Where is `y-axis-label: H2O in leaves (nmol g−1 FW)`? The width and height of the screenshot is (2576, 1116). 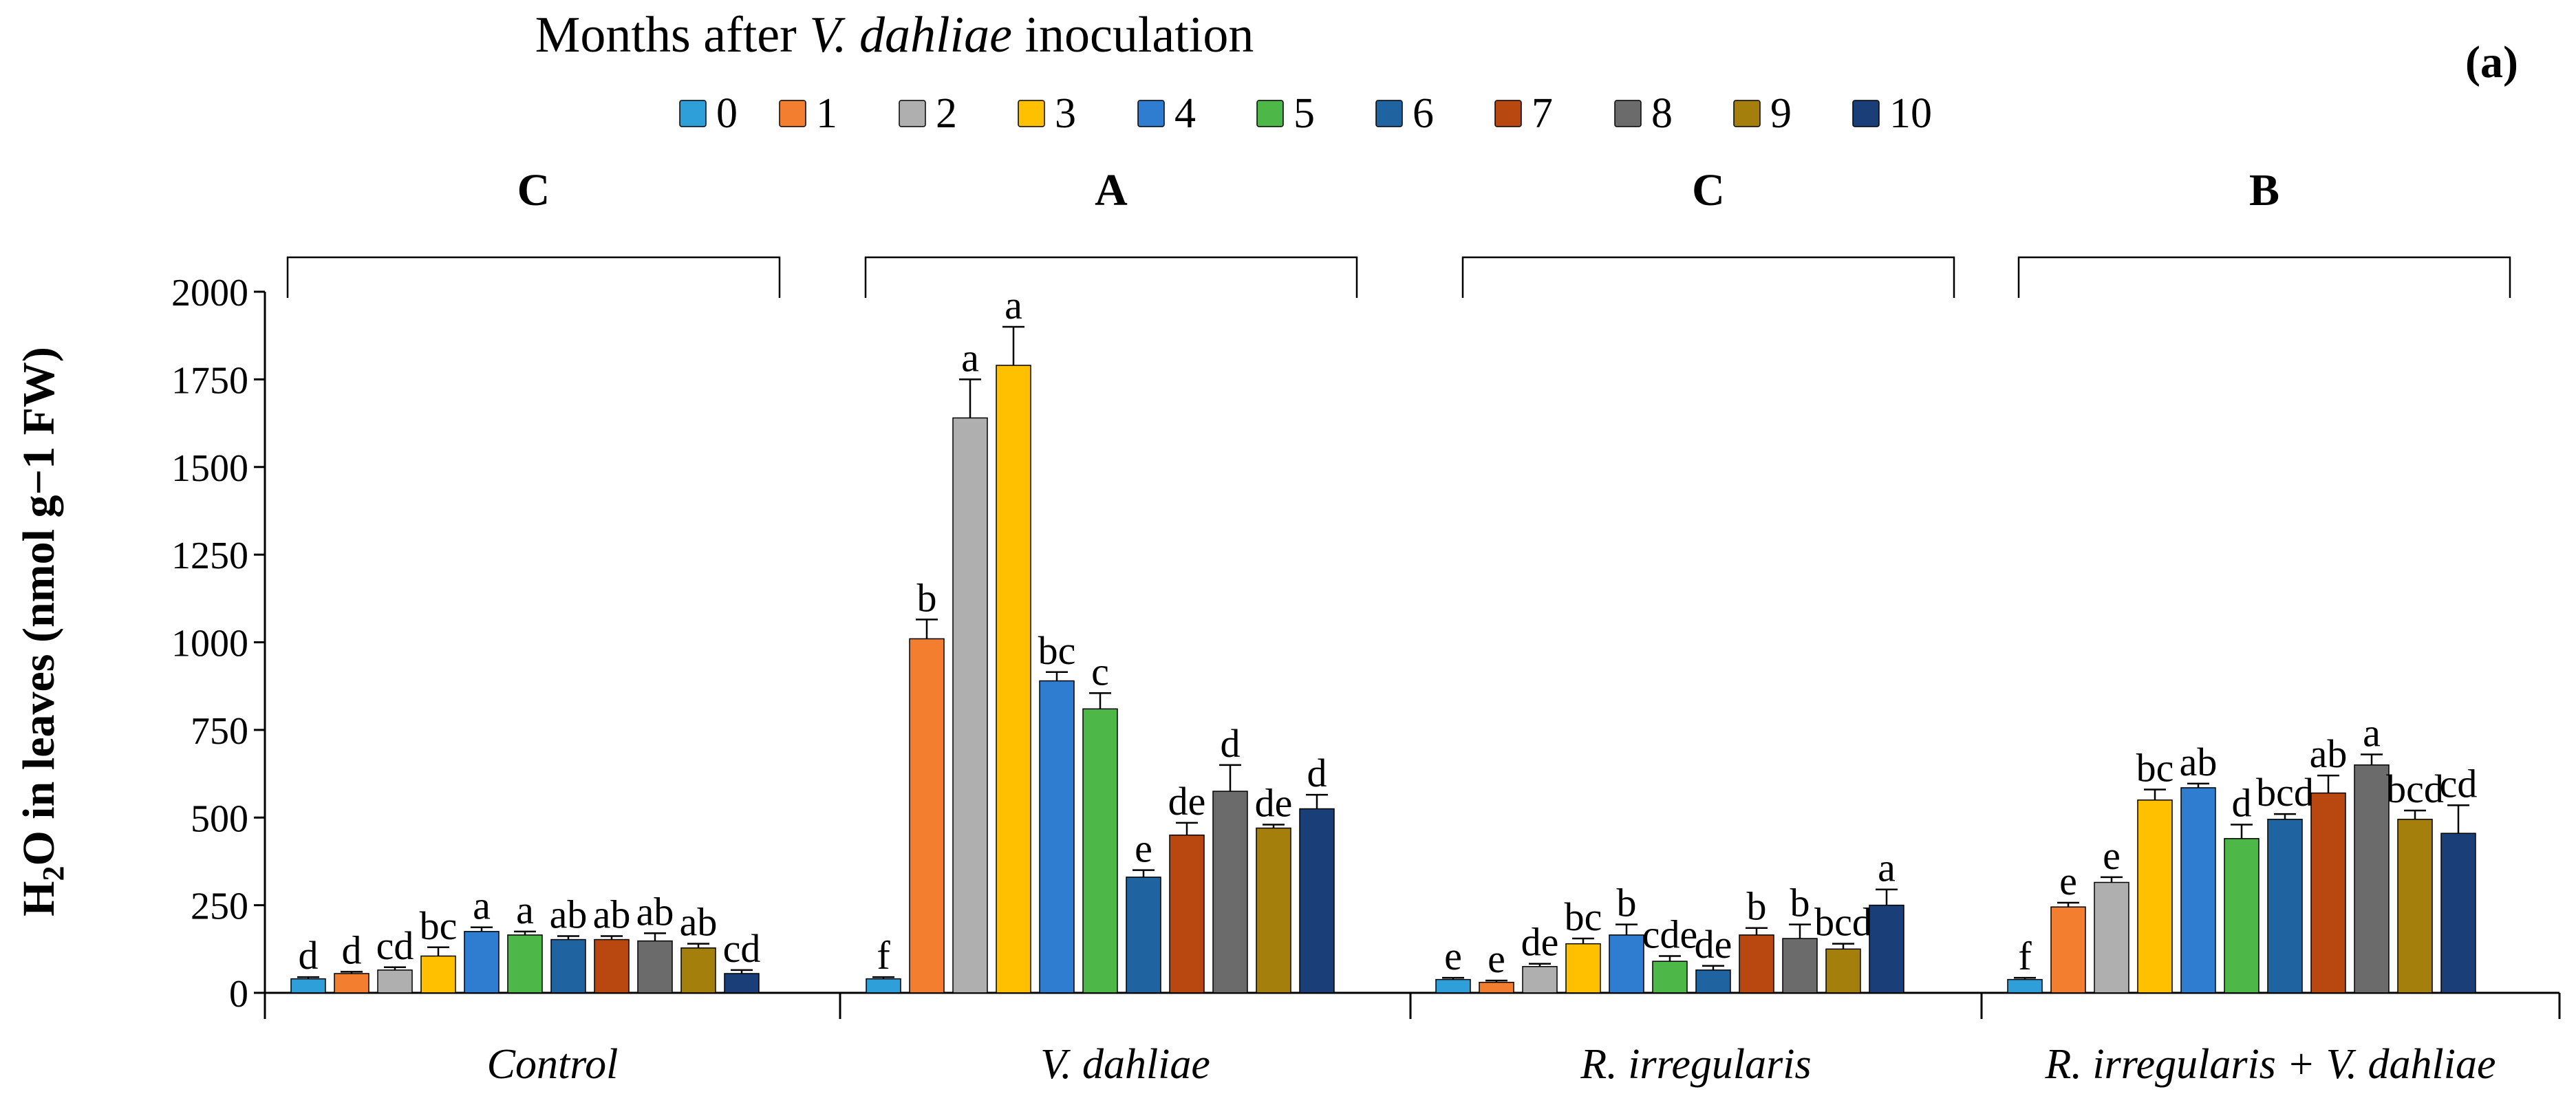
y-axis-label: H2O in leaves (nmol g−1 FW) is located at coordinates (42, 631).